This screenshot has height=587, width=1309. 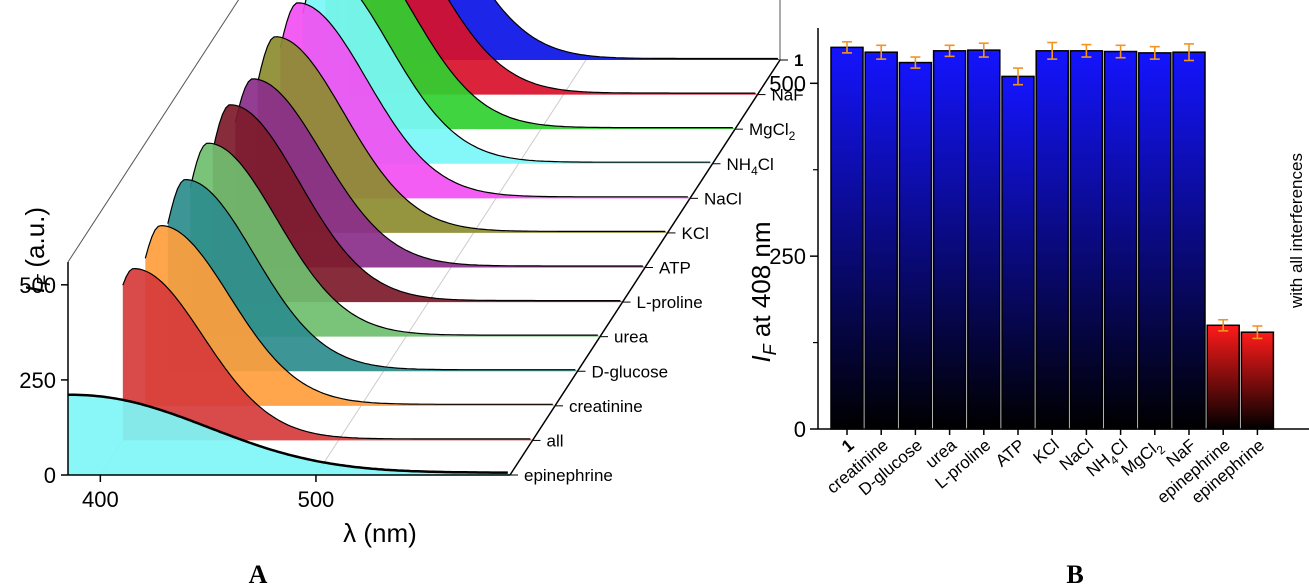 What do you see at coordinates (631, 337) in the screenshot?
I see `series-label: urea` at bounding box center [631, 337].